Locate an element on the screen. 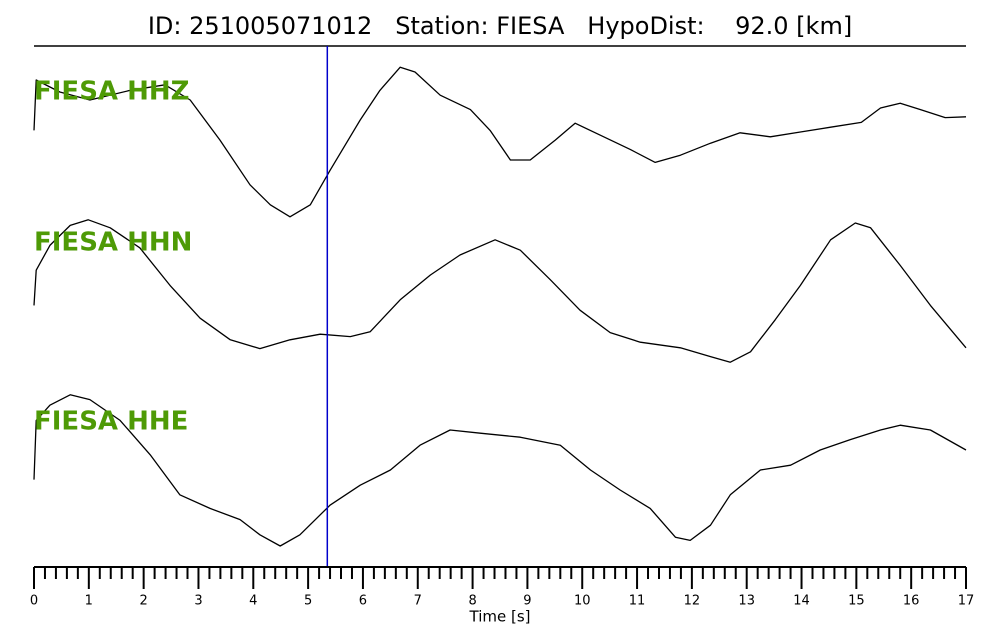  x-tick-label: 13 is located at coordinates (746, 601).